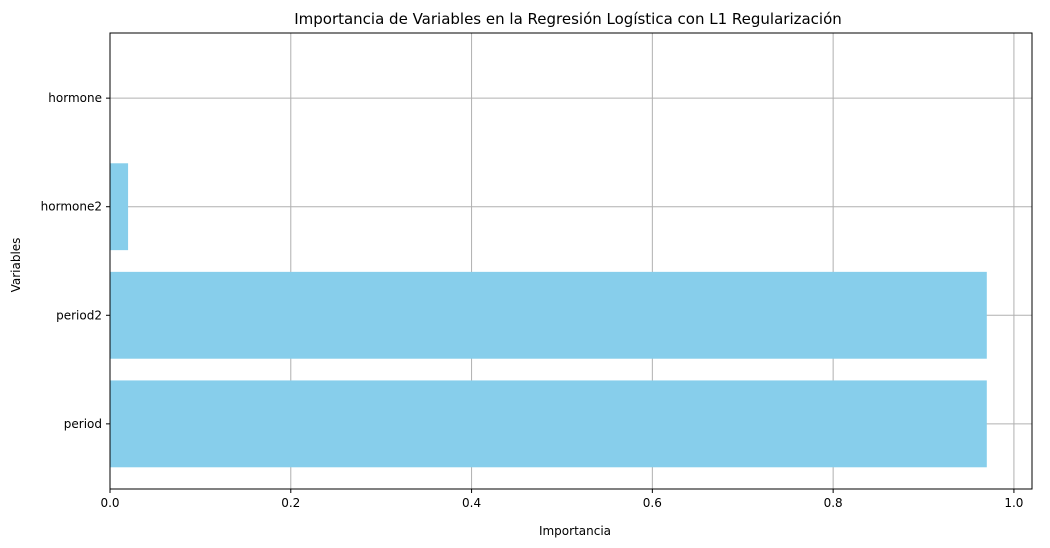 Image resolution: width=1050 pixels, height=548 pixels. Describe the element at coordinates (561, 499) in the screenshot. I see `x-ticks: 0.0 0.2 0.4 0.6 0.8 1.0` at that location.